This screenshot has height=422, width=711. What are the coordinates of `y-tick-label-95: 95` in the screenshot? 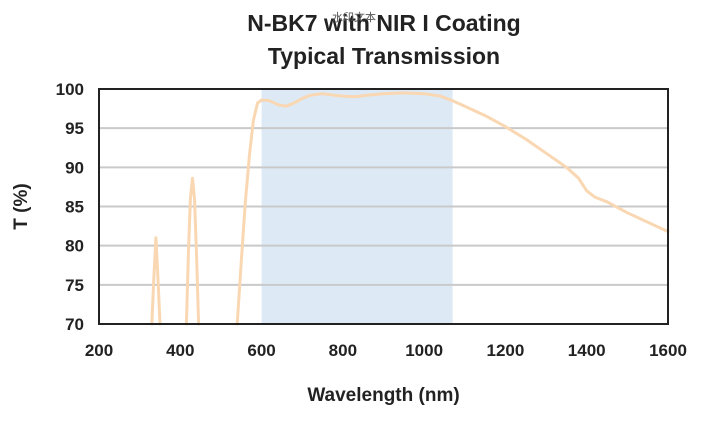 It's located at (74, 128).